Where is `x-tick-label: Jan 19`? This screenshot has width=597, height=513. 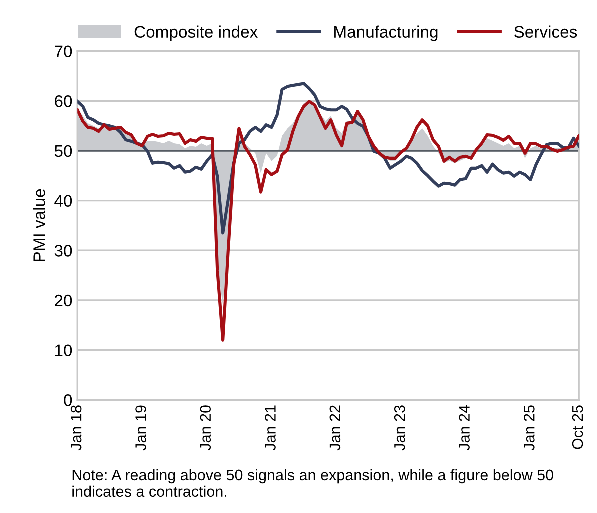 x-tick-label: Jan 19 is located at coordinates (141, 428).